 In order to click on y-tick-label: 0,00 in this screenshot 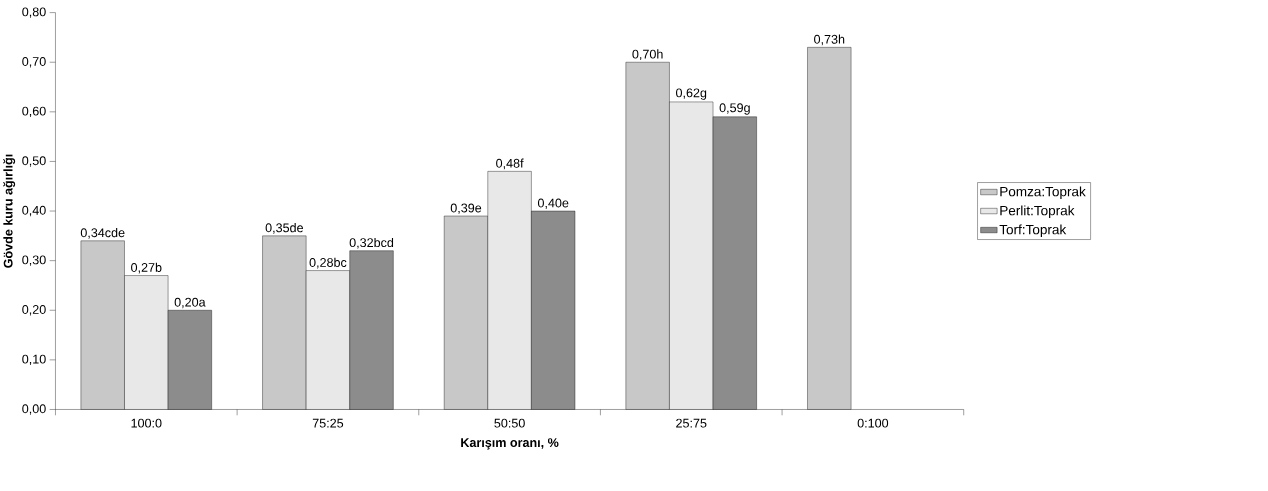, I will do `click(34, 409)`.